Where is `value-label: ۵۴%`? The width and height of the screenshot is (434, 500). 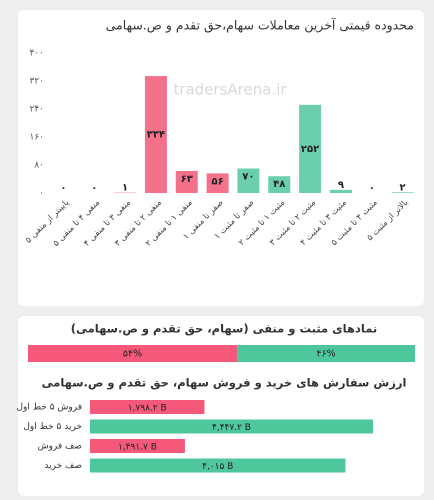 value-label: ۵۴% is located at coordinates (132, 354).